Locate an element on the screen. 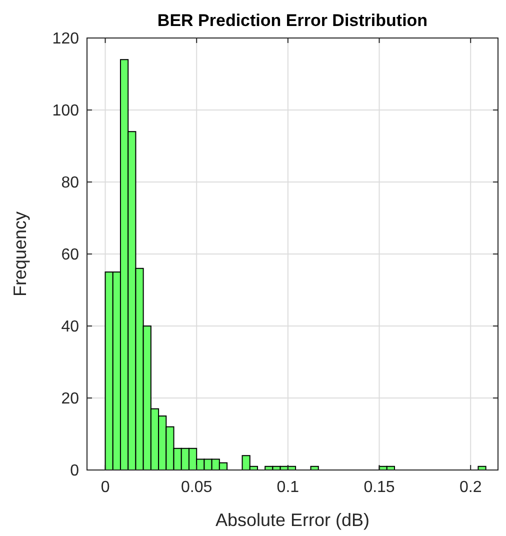  chart-title: BER Prediction Error Distribution is located at coordinates (292, 20).